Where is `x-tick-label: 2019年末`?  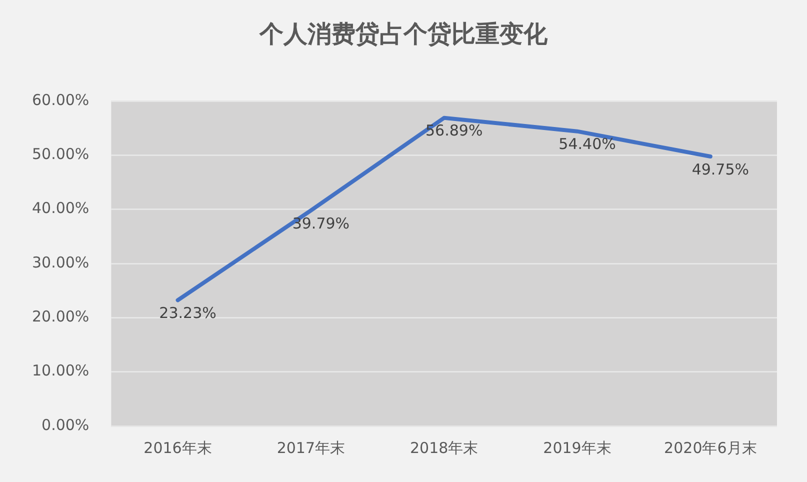 x-tick-label: 2019年末 is located at coordinates (577, 447).